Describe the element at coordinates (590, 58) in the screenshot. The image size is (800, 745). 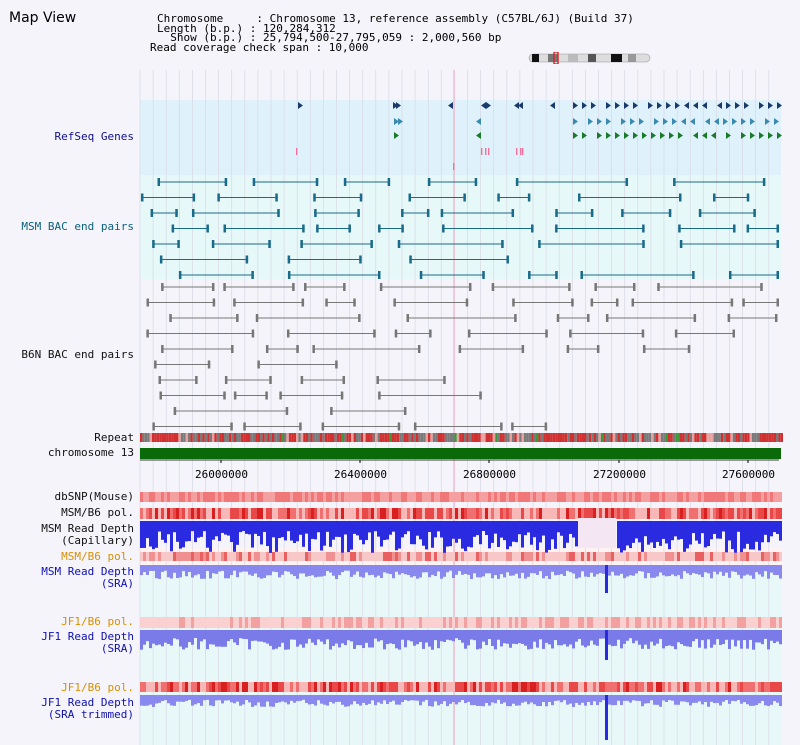
I see `chromosome-ideogram` at that location.